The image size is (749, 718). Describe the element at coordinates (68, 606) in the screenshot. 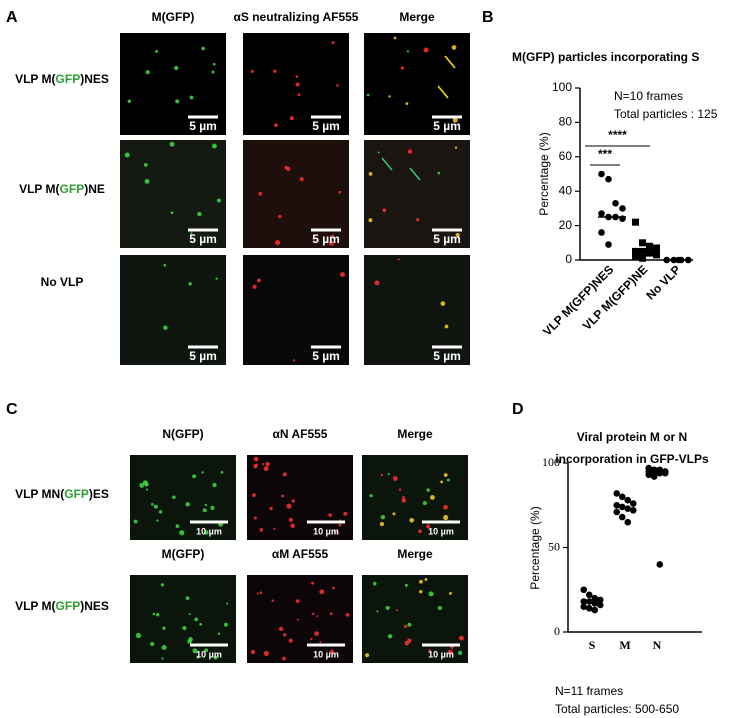

I see `label-part: GFP` at that location.